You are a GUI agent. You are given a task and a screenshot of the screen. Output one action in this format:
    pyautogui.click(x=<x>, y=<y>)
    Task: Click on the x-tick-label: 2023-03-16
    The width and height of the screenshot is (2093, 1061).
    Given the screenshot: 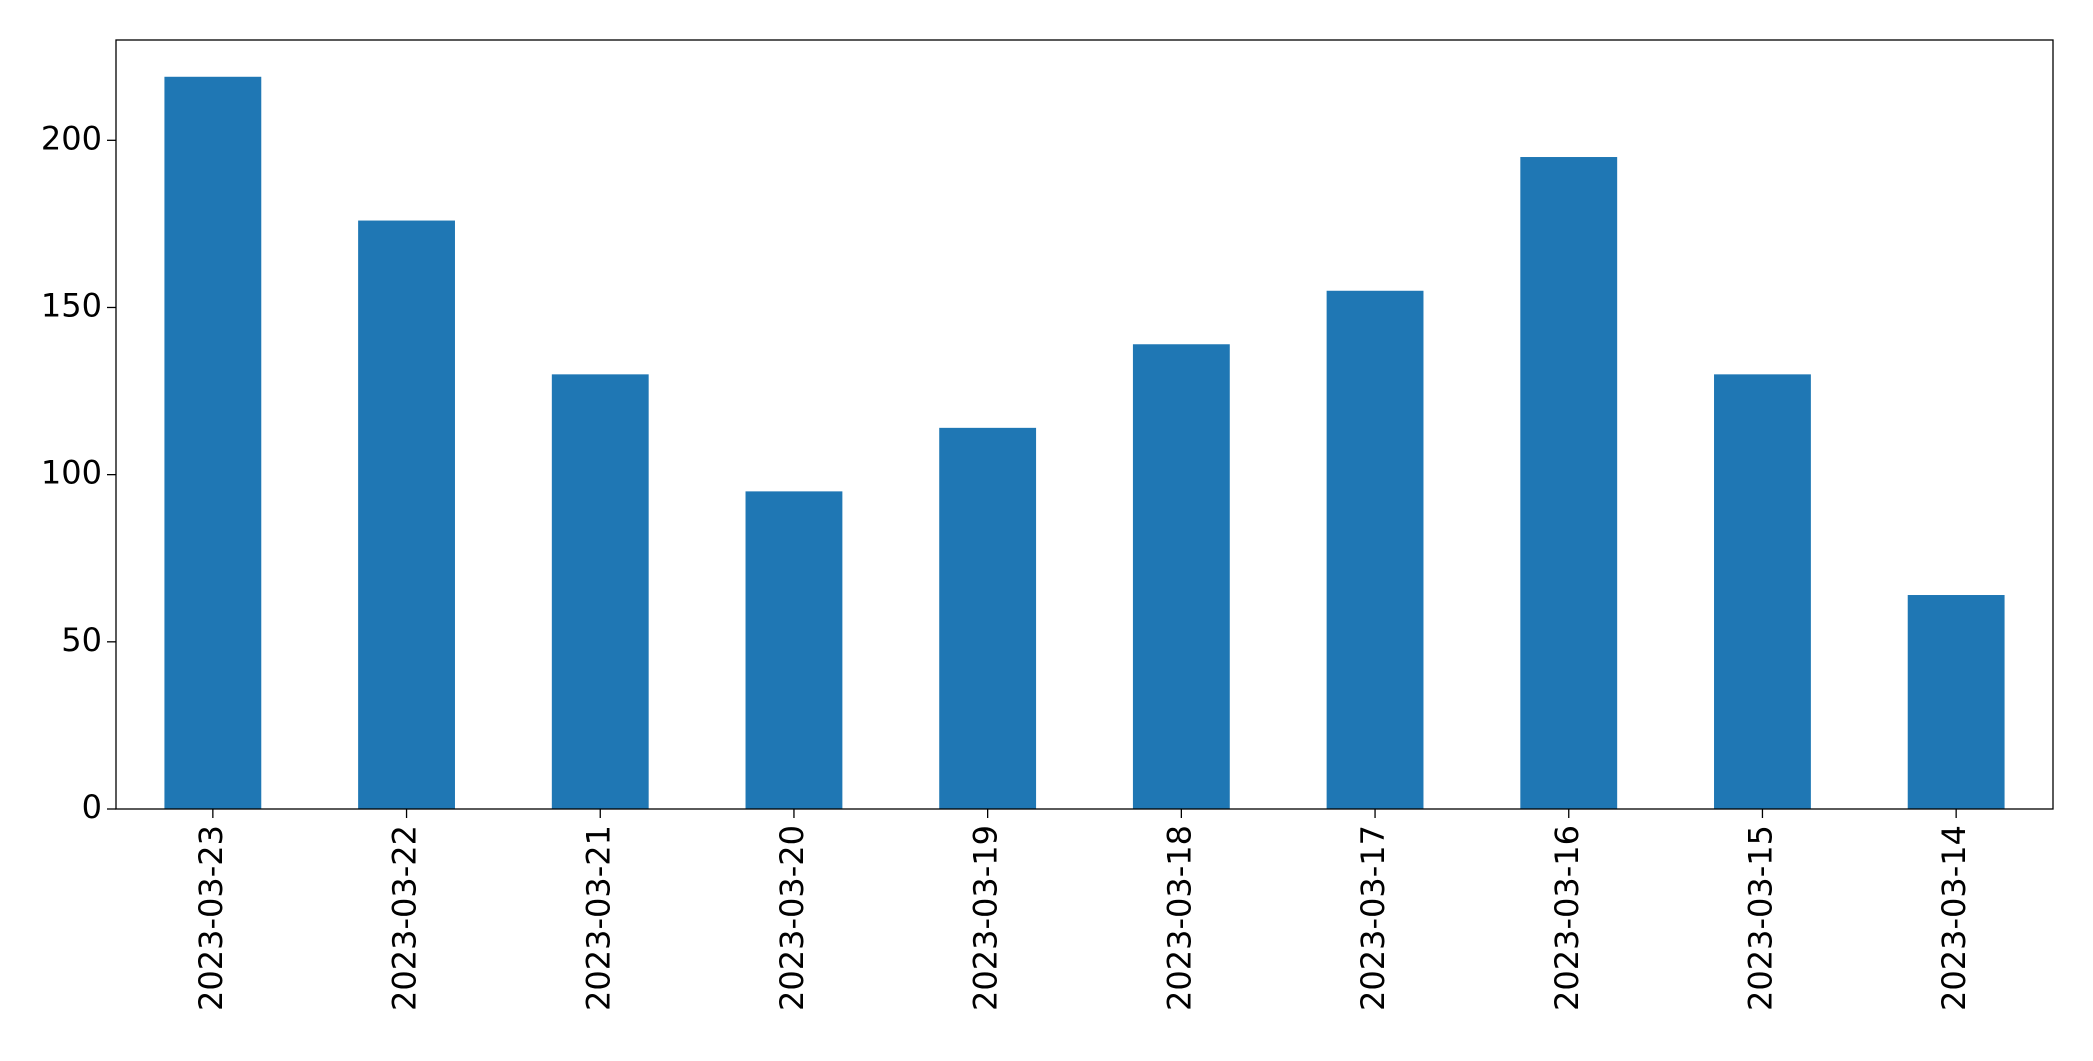 What is the action you would take?
    pyautogui.click(x=1567, y=918)
    